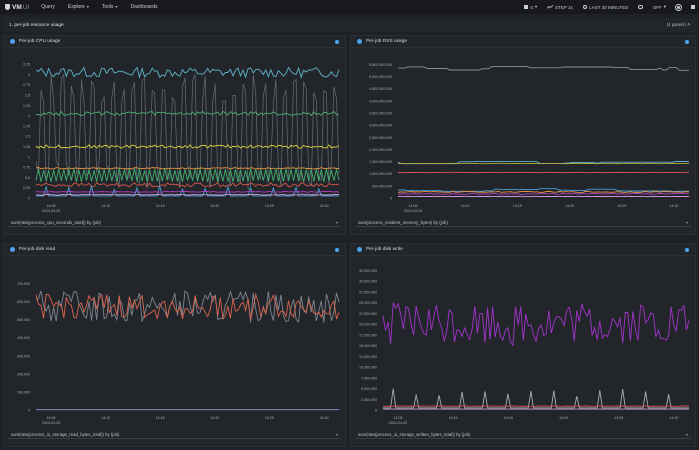 This screenshot has height=450, width=699. Describe the element at coordinates (187, 72) in the screenshot. I see `series-line-cyan` at that location.